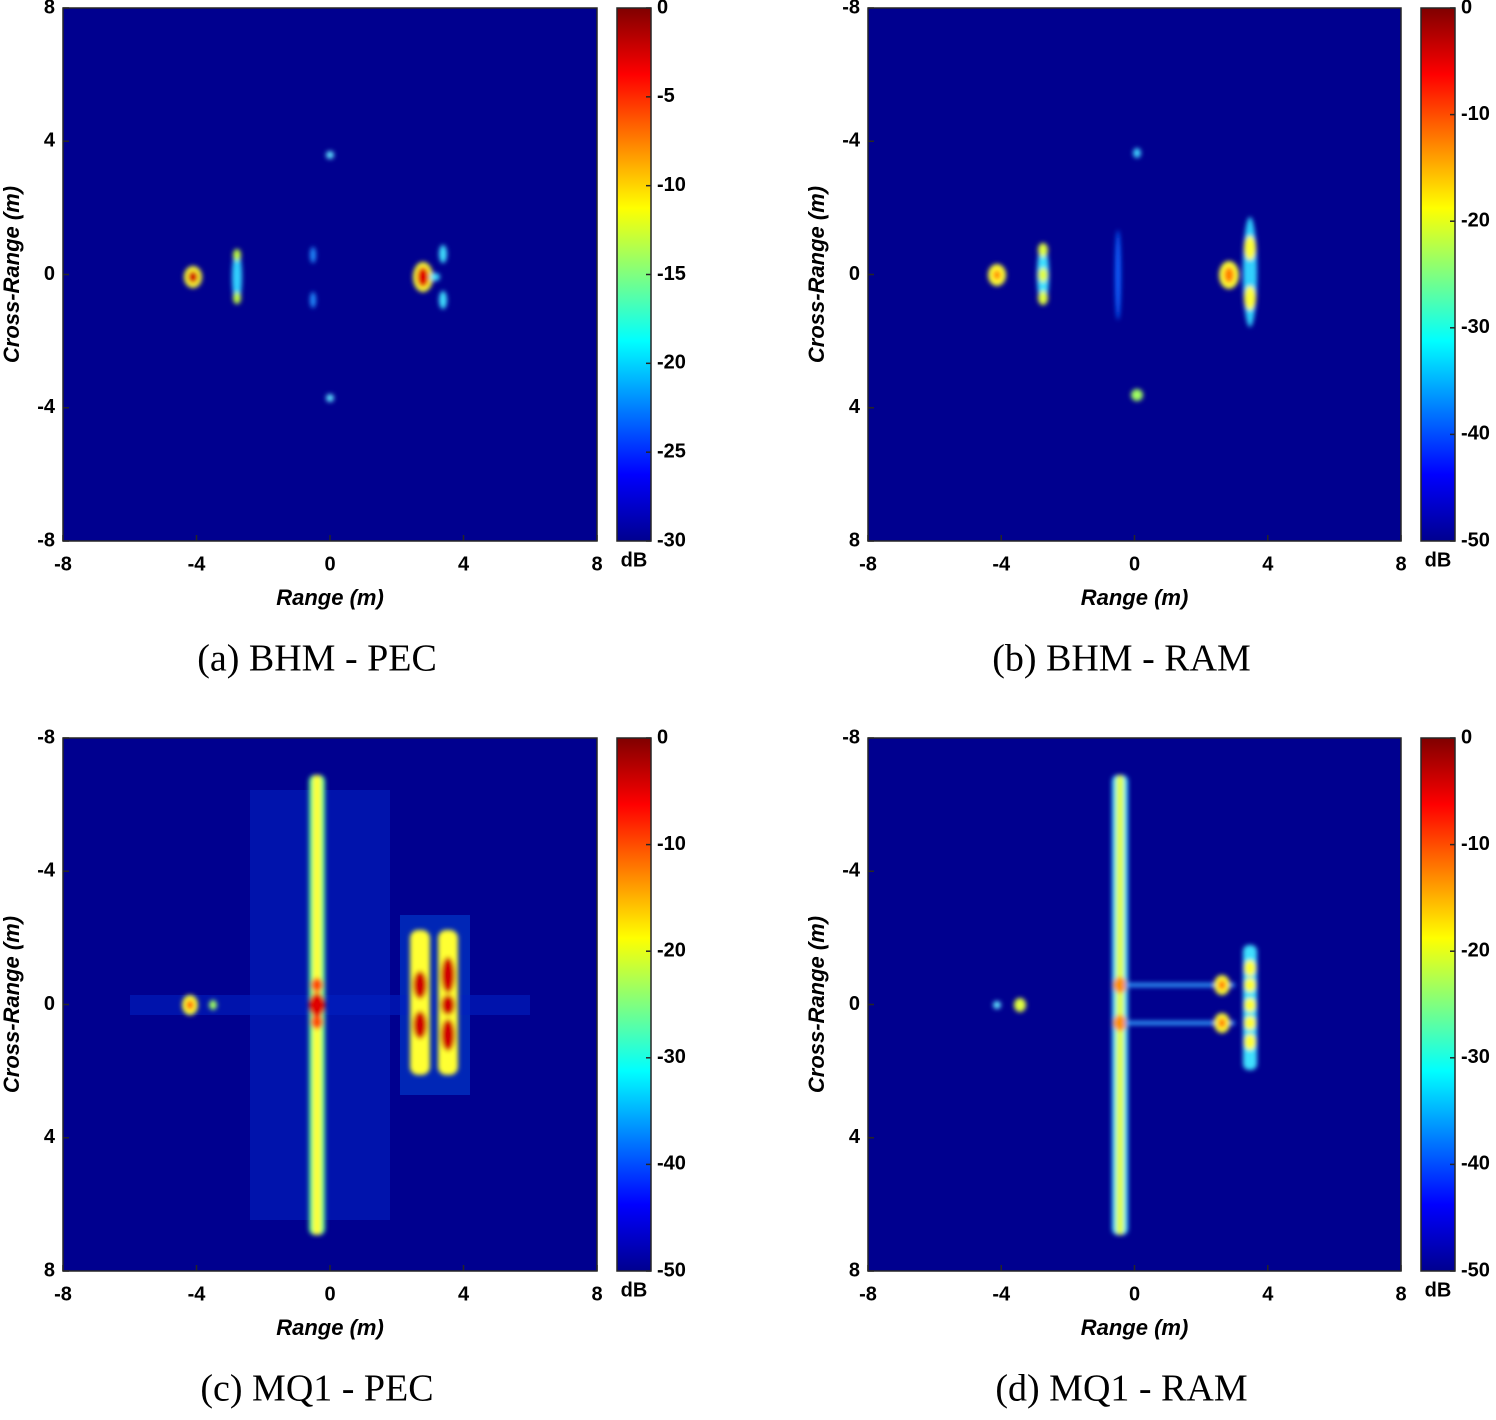  Describe the element at coordinates (330, 1004) in the screenshot. I see `image-c` at that location.